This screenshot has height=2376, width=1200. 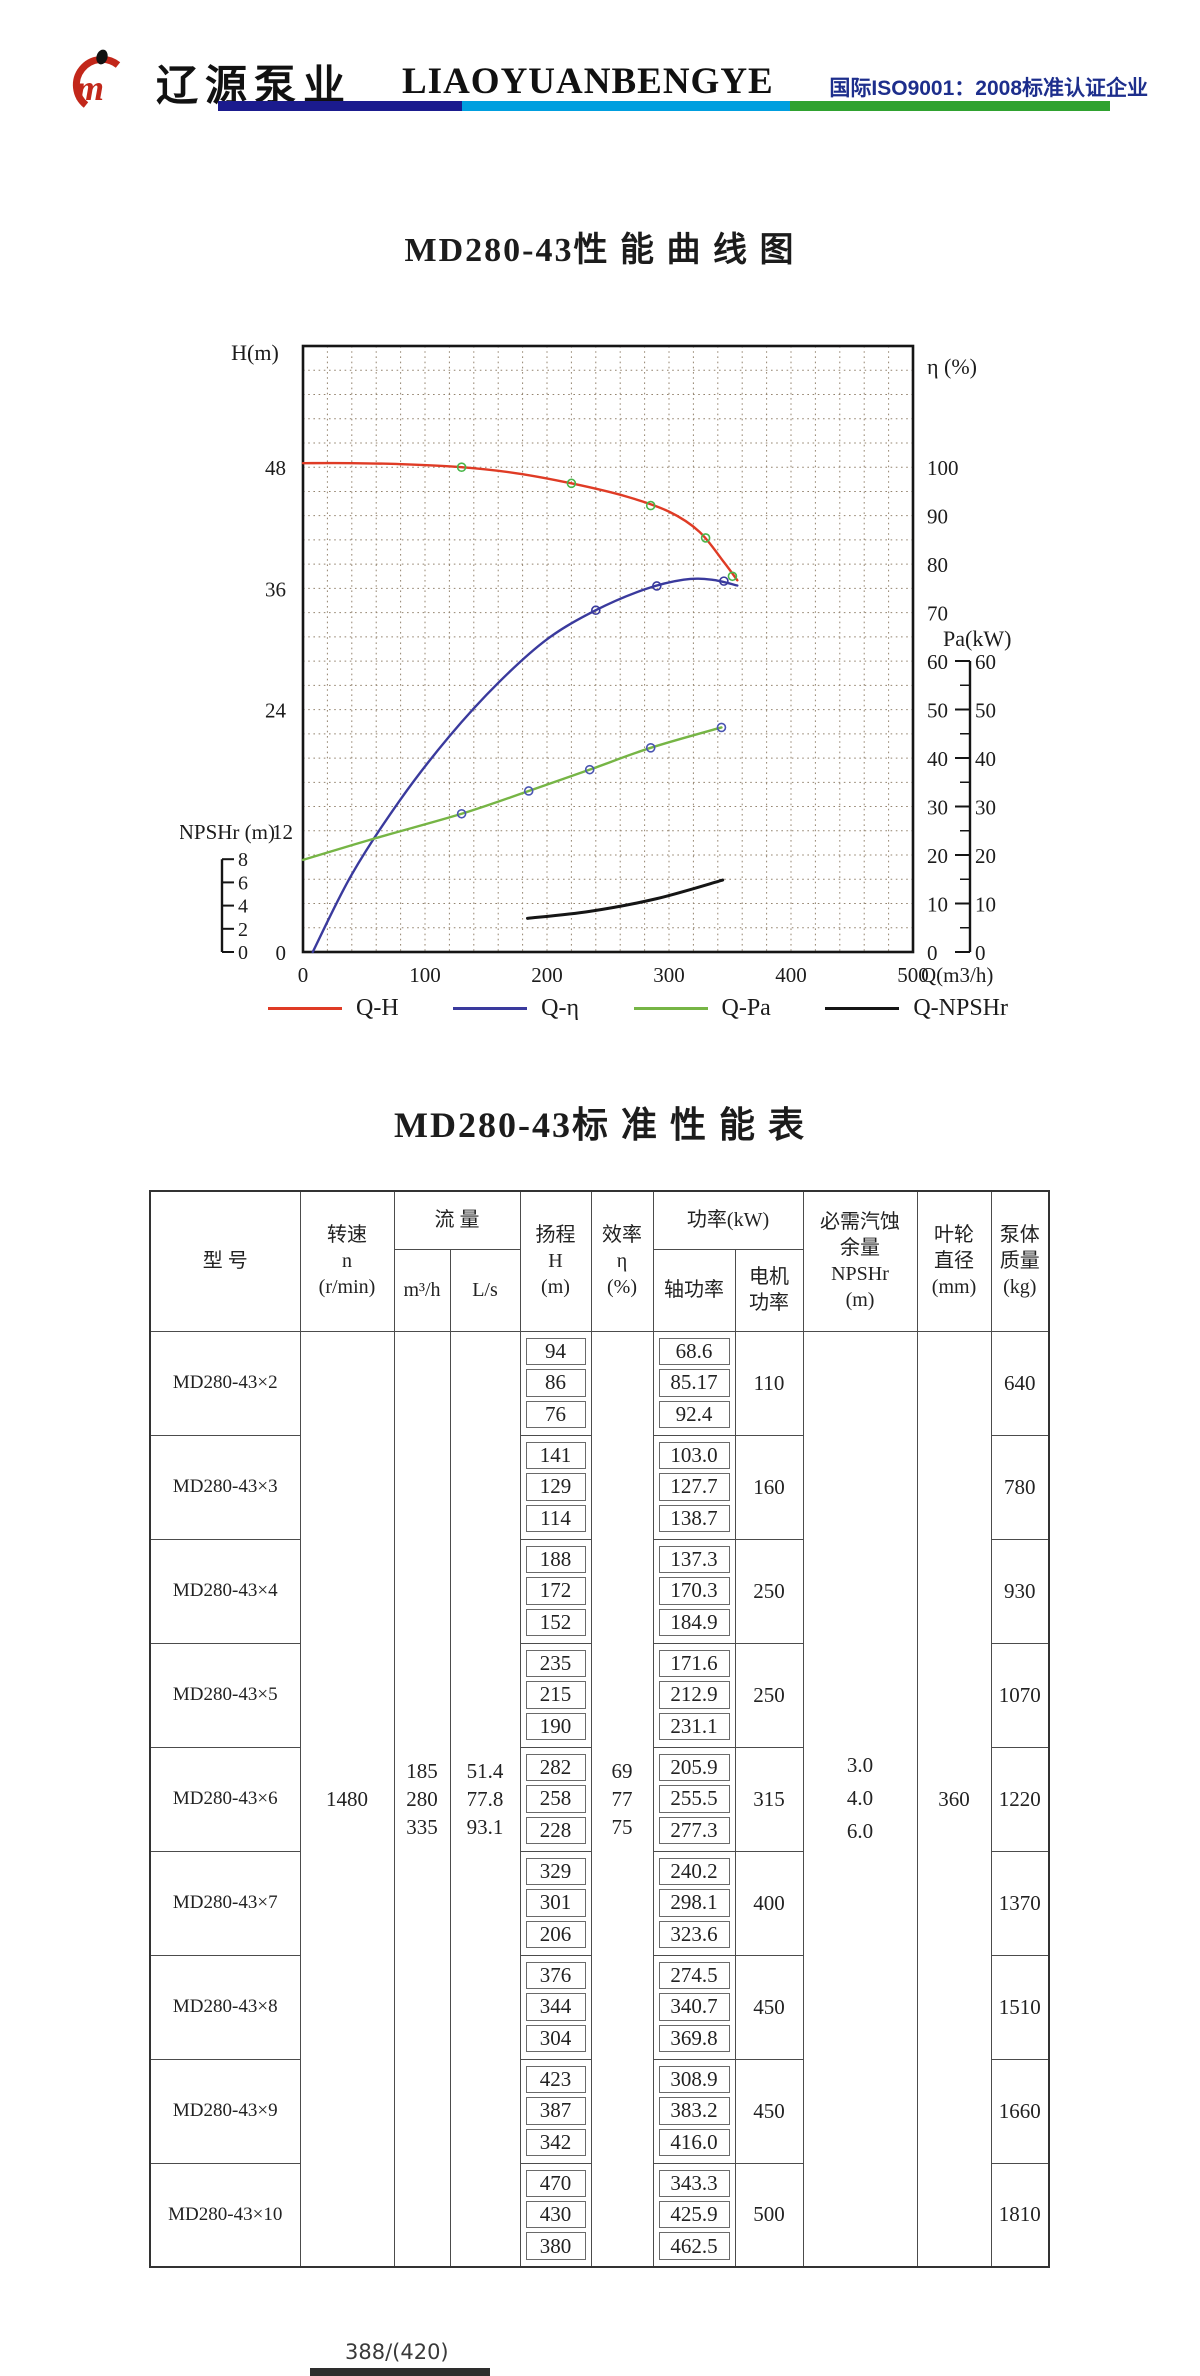 I want to click on shaft-power-cell-value: 255.5, so click(x=694, y=1799).